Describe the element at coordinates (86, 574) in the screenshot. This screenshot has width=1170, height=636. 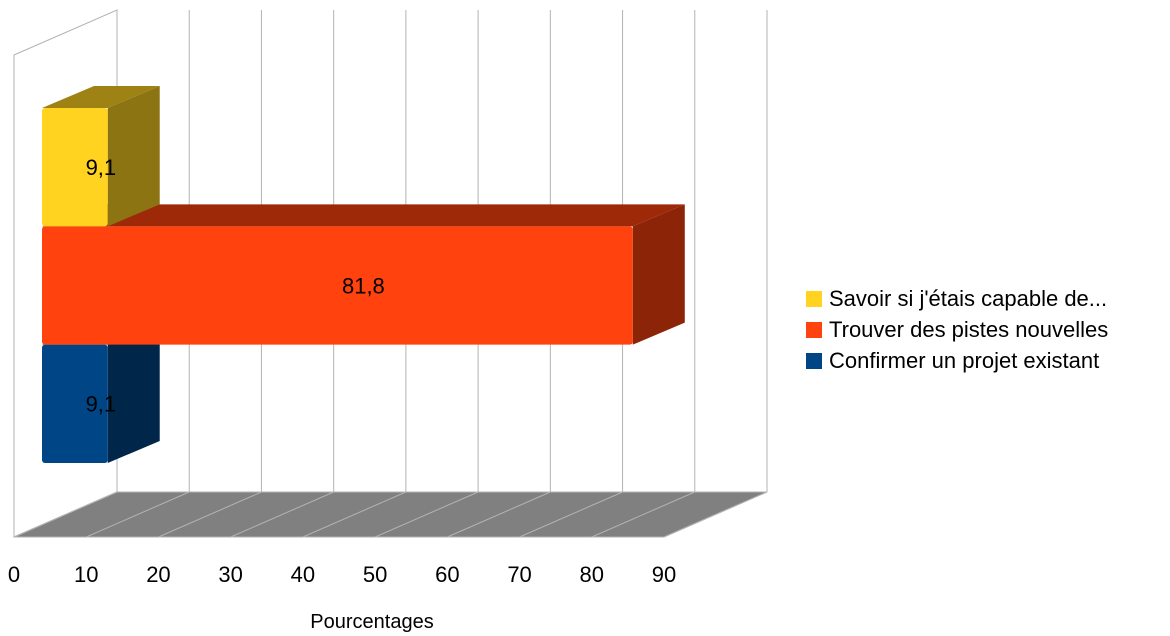
I see `x-tick-label: 10` at that location.